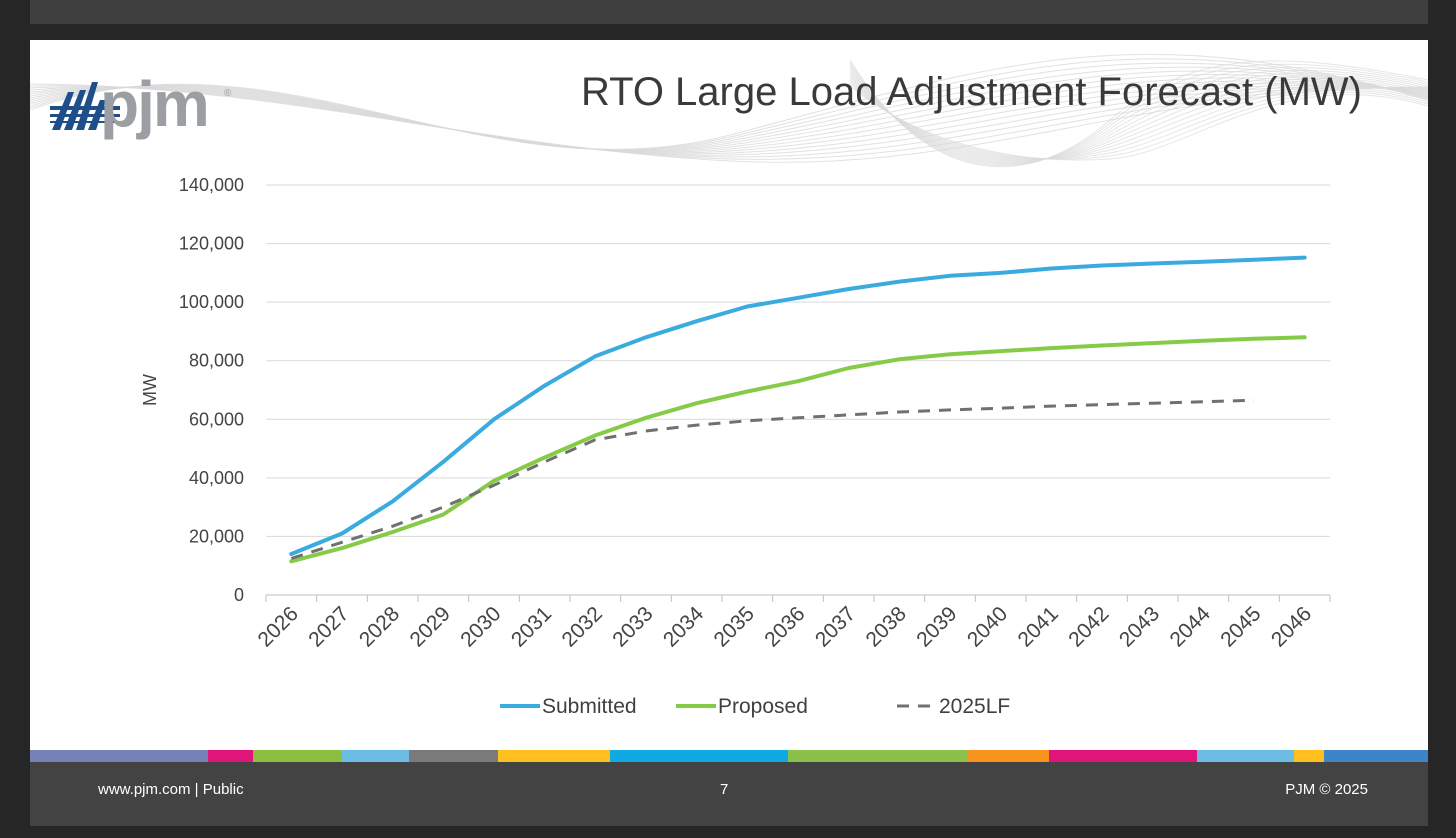  I want to click on footer-copyright: PJM © 2025, so click(1326, 789).